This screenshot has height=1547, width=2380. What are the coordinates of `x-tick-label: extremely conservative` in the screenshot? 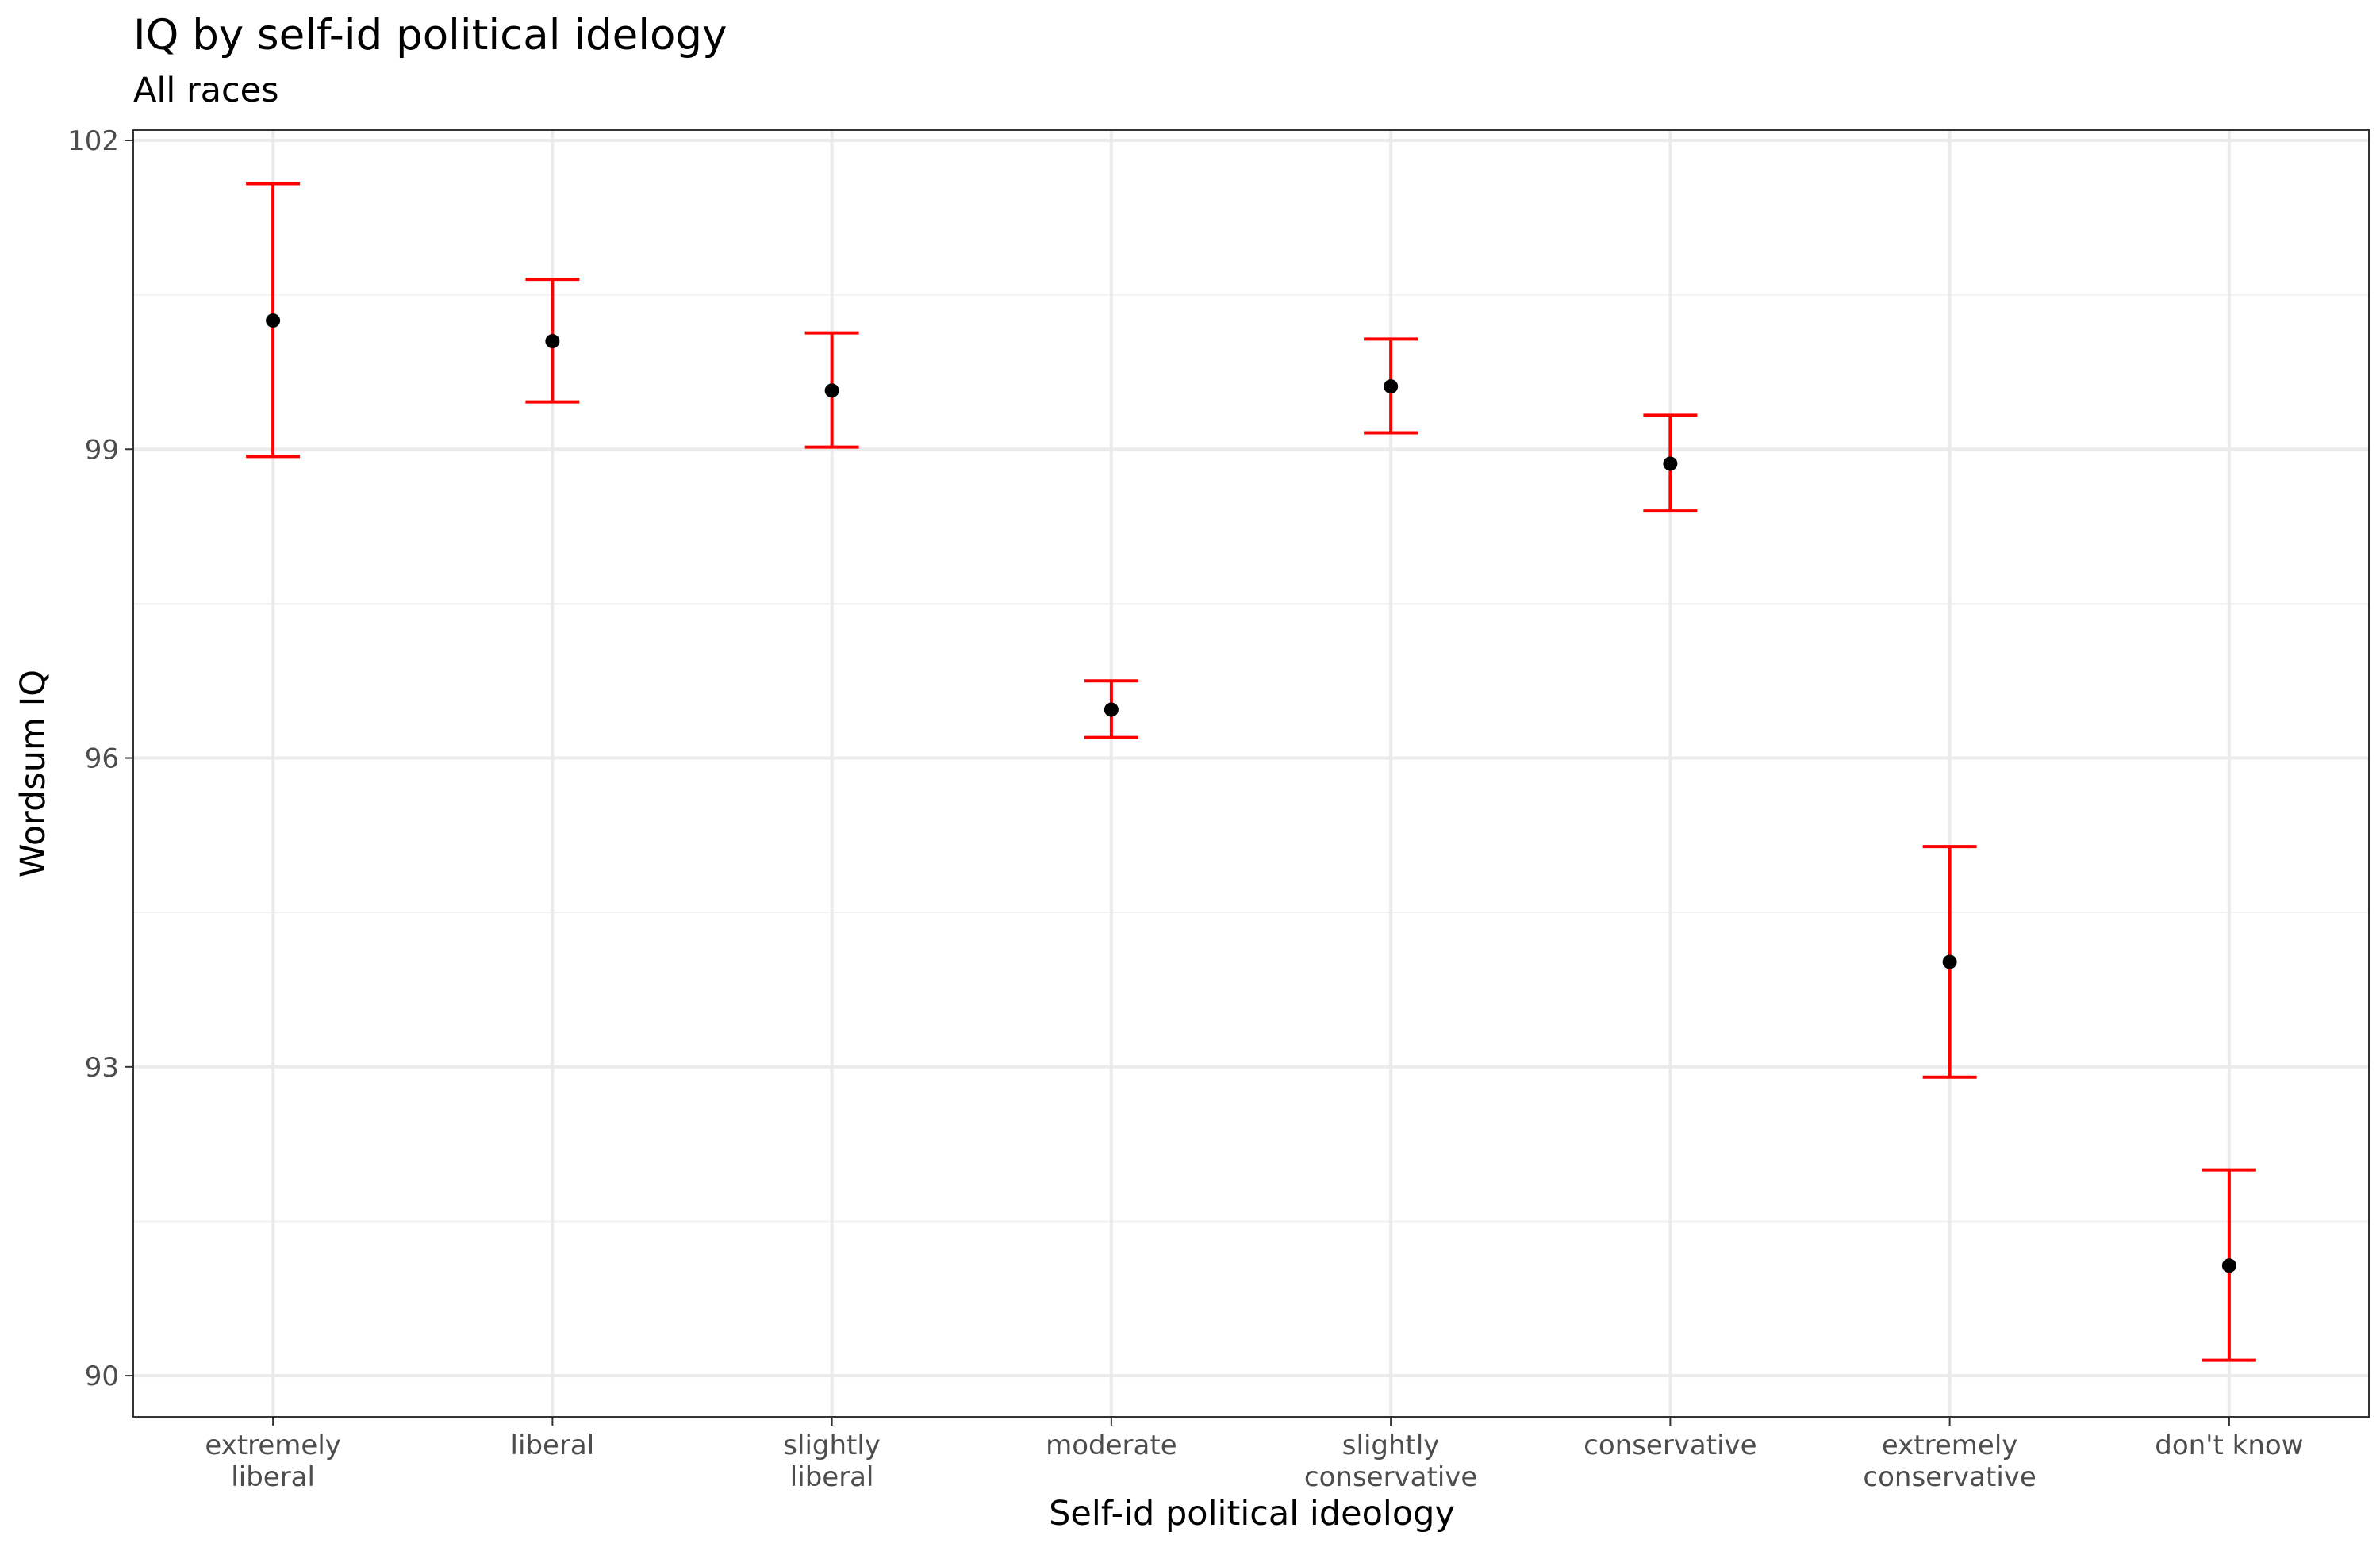 It's located at (1949, 1461).